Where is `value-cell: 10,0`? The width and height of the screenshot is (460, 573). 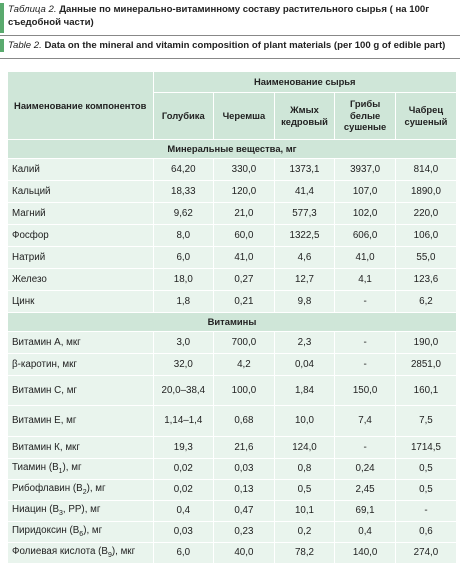
value-cell: 10,0 is located at coordinates (305, 421).